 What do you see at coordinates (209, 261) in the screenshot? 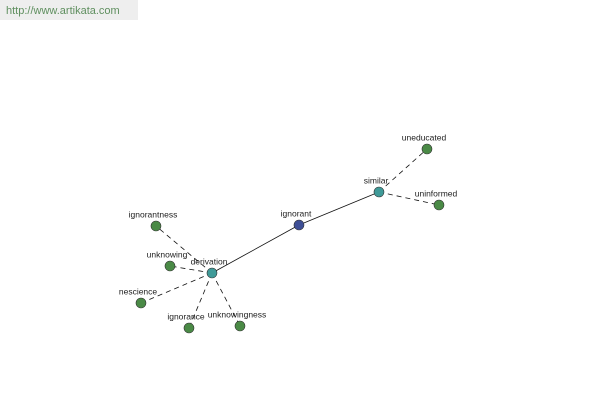
I see `word-label: derivation` at bounding box center [209, 261].